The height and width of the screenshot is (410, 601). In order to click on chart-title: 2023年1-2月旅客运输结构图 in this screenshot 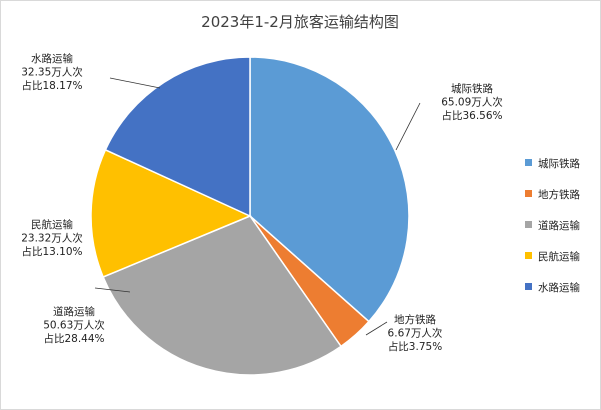, I will do `click(300, 22)`.